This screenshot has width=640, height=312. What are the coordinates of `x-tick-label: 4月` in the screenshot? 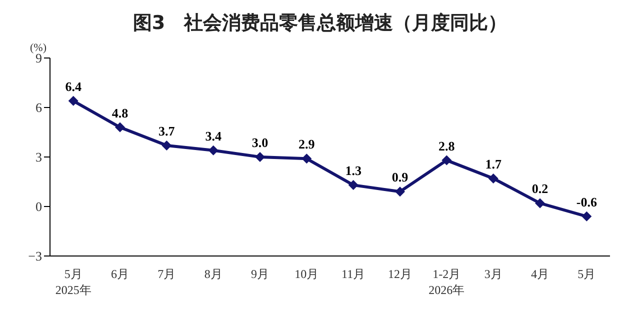 It's located at (540, 274).